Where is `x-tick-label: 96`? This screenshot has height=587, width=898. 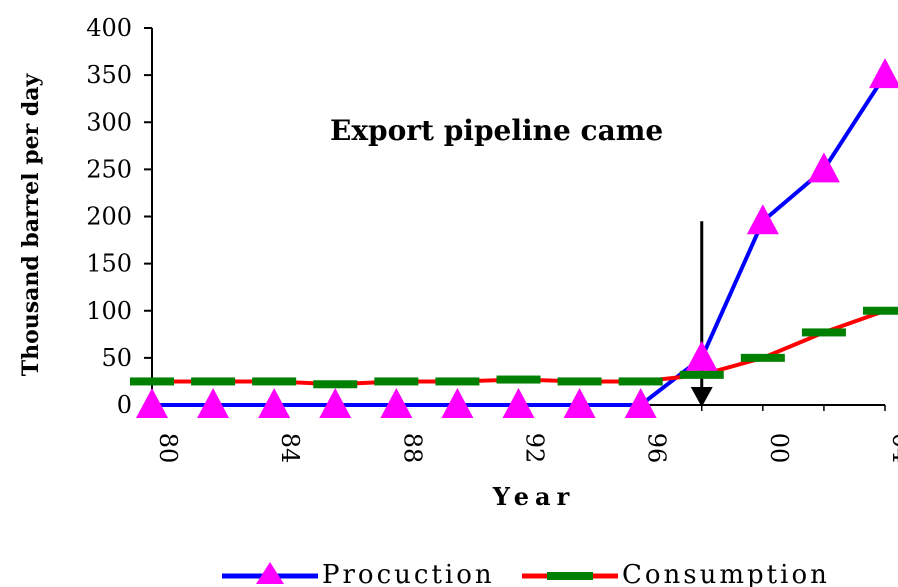
x-tick-label: 96 is located at coordinates (657, 448).